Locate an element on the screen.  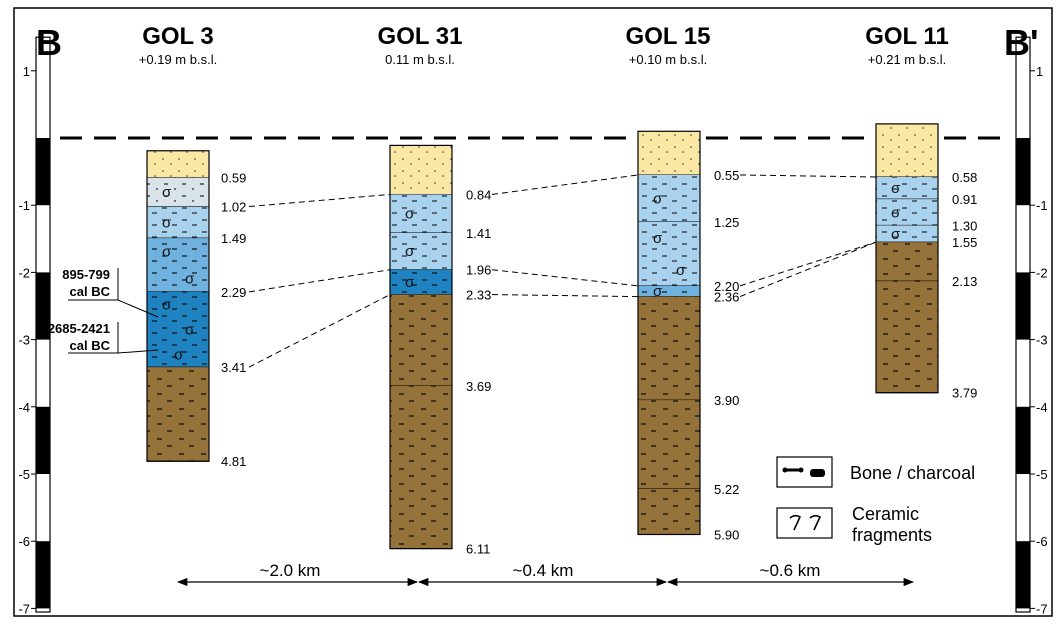
depth-label: 1.25 is located at coordinates (726, 222).